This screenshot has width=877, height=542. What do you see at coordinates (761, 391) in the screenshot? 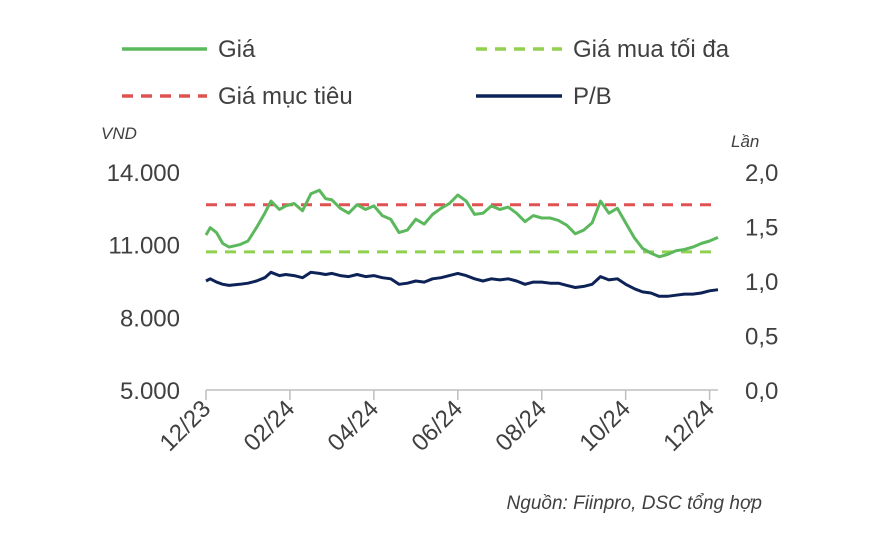
I see `y-right-tick-label: 0,0` at bounding box center [761, 391].